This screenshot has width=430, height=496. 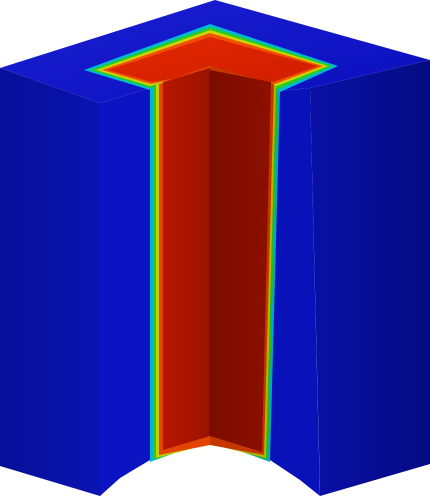 I want to click on top-inner-red, so click(x=213, y=59).